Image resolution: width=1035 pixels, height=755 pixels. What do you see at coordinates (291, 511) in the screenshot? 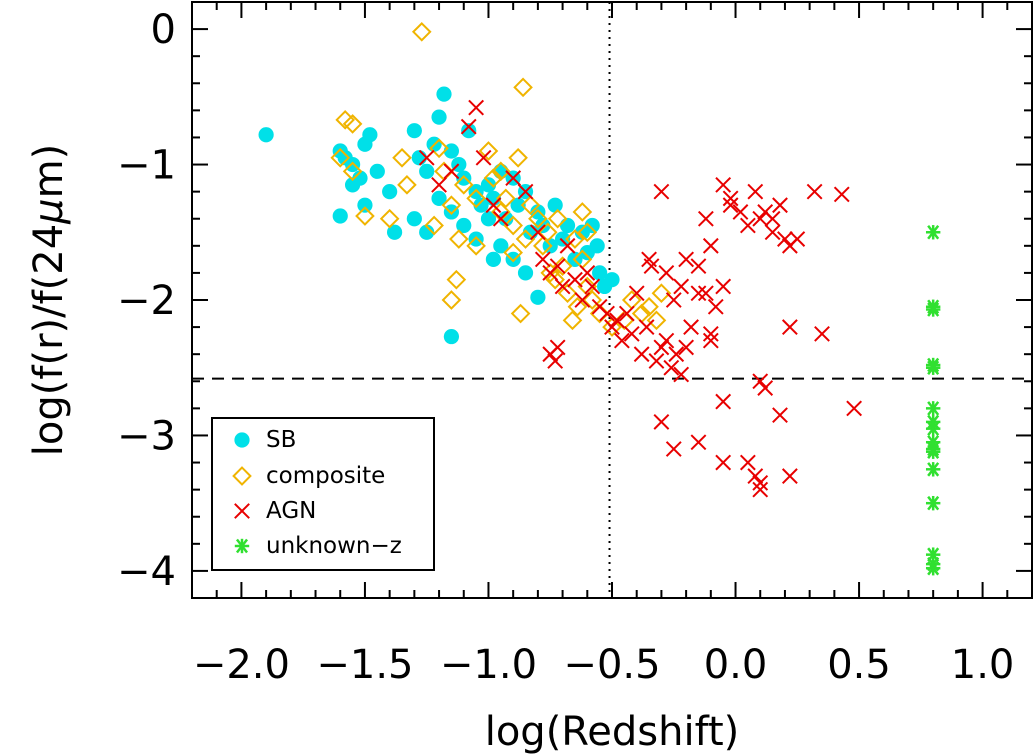
I see `legend-label-agn: AGN` at bounding box center [291, 511].